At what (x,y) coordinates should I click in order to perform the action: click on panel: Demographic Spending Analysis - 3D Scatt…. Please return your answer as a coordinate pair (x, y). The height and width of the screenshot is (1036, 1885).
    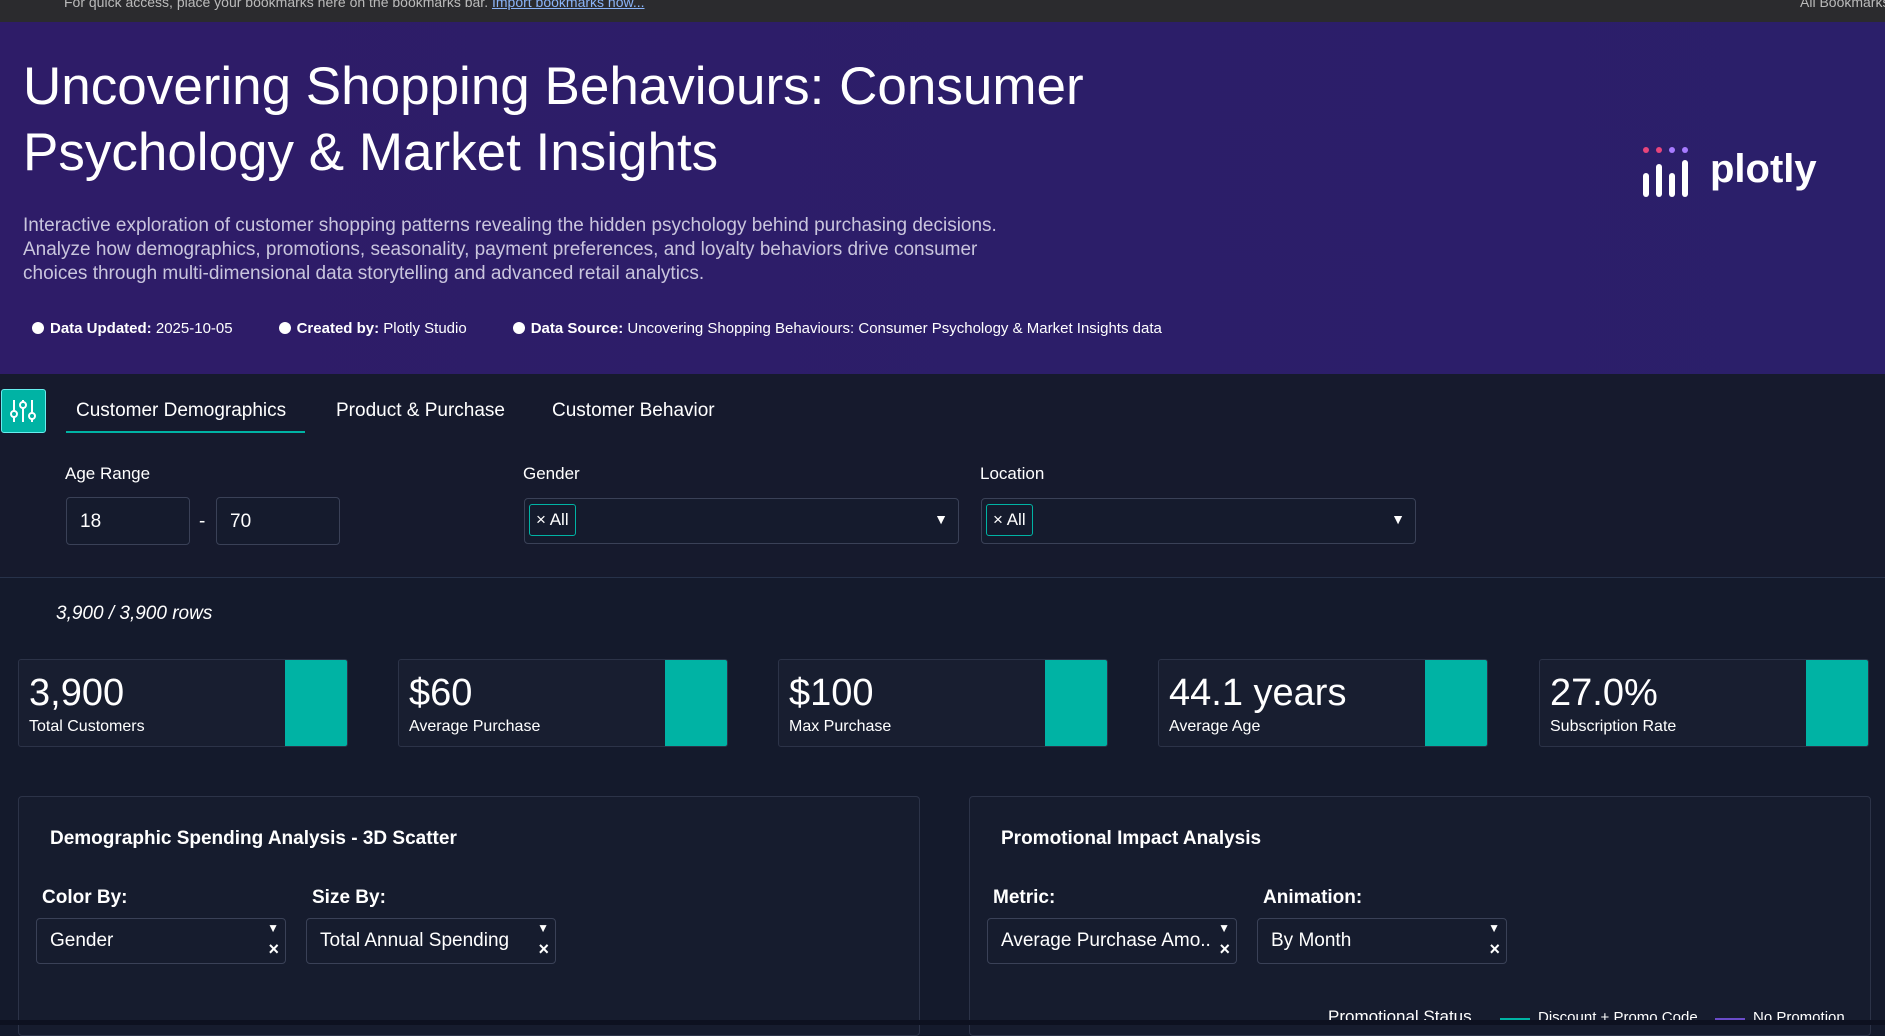
    Looking at the image, I should click on (469, 916).